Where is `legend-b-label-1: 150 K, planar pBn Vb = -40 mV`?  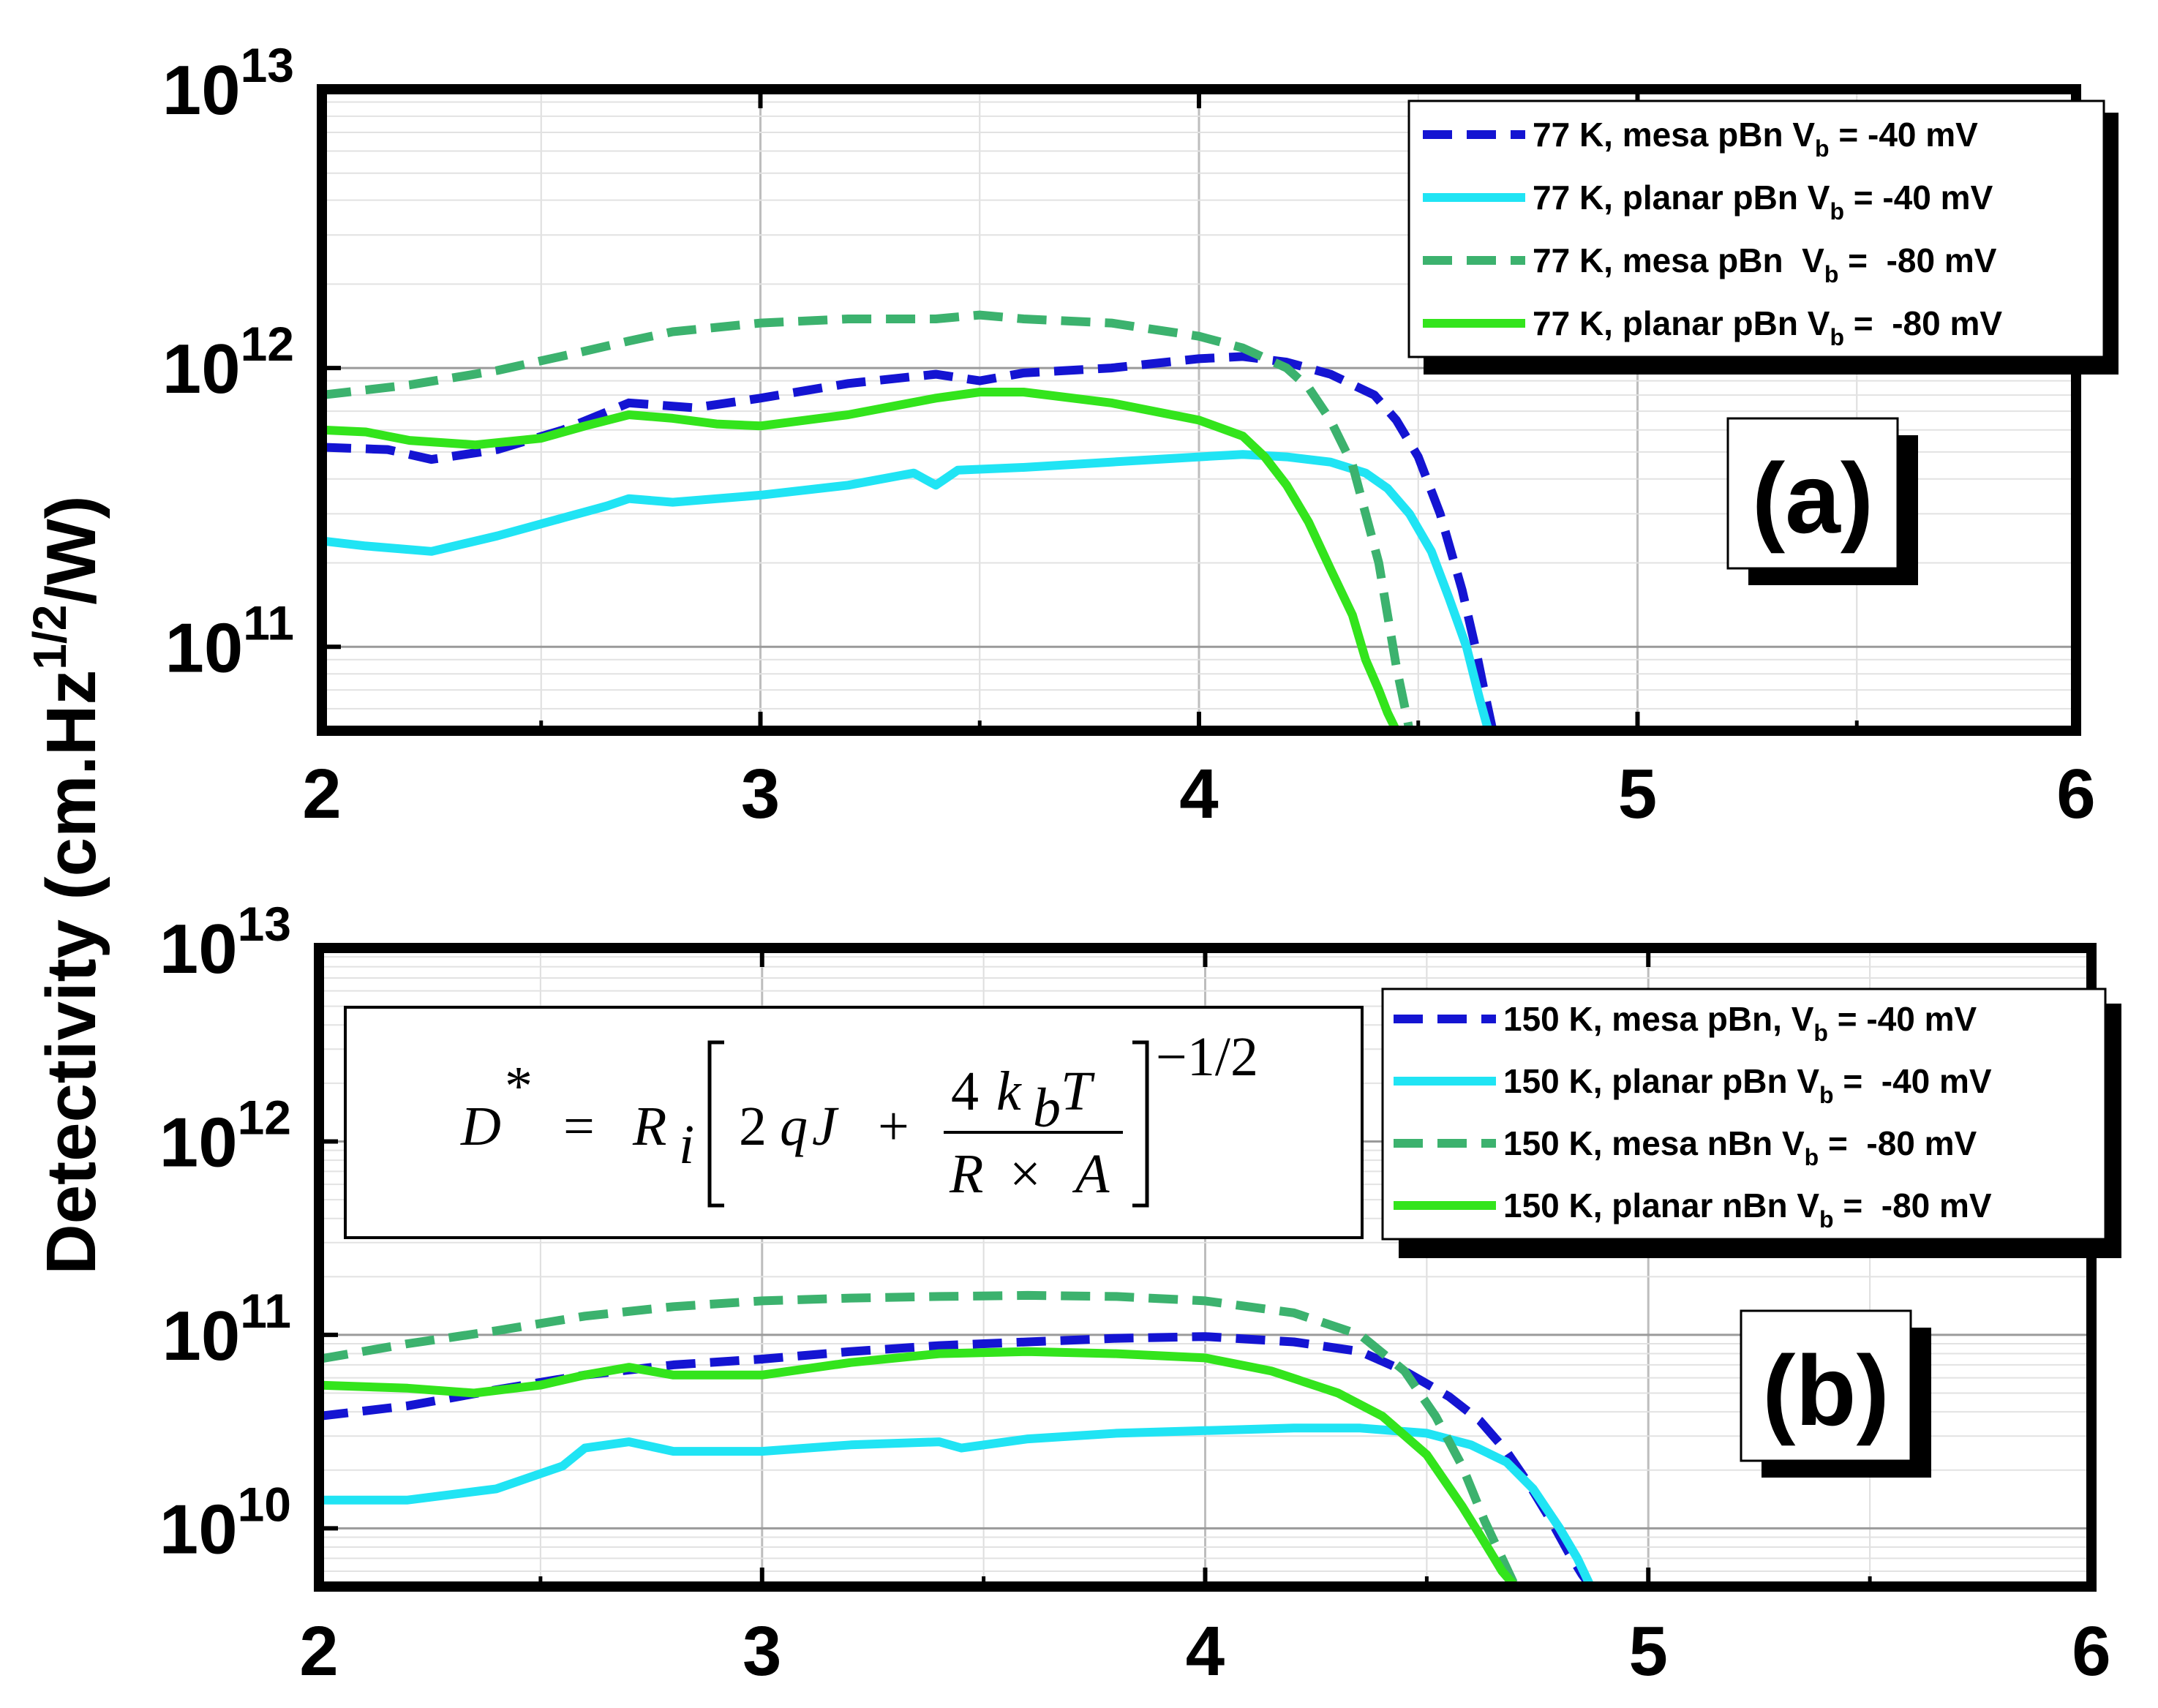
legend-b-label-1: 150 K, planar pBn Vb = -40 mV is located at coordinates (1747, 1085).